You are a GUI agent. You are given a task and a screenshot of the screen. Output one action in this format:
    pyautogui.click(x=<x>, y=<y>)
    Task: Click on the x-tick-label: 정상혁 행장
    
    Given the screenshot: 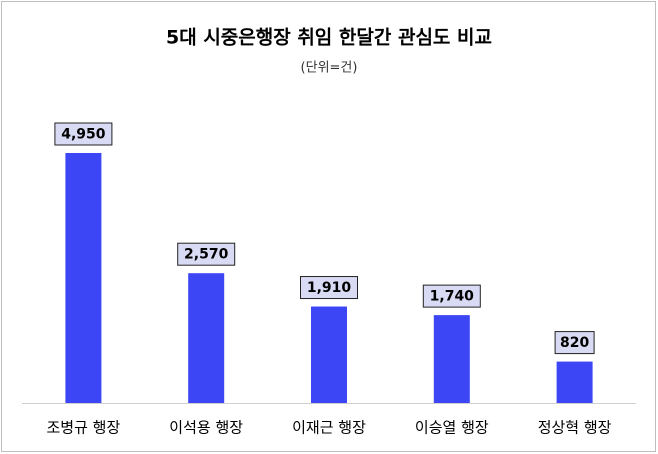 What is the action you would take?
    pyautogui.click(x=575, y=428)
    